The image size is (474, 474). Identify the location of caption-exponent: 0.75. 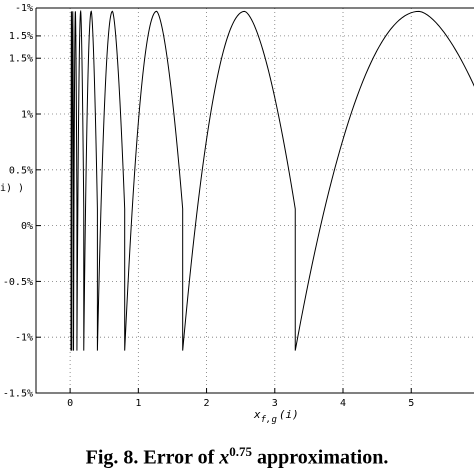
(241, 451).